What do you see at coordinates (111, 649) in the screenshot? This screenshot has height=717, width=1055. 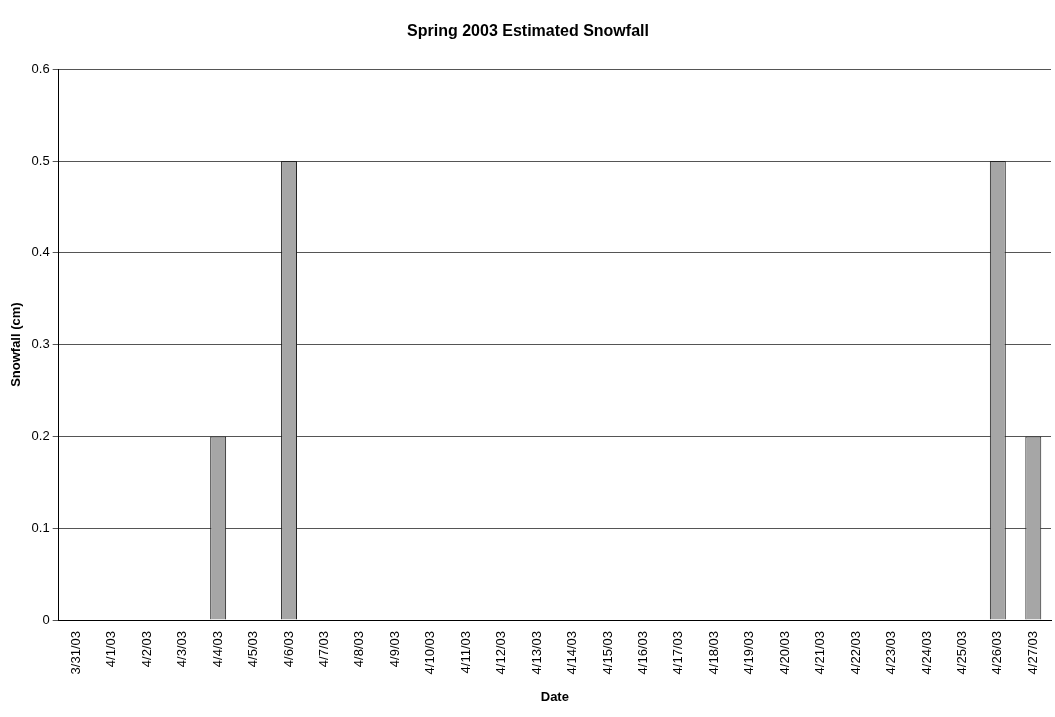 I see `x-tick-label: 4/1/03` at bounding box center [111, 649].